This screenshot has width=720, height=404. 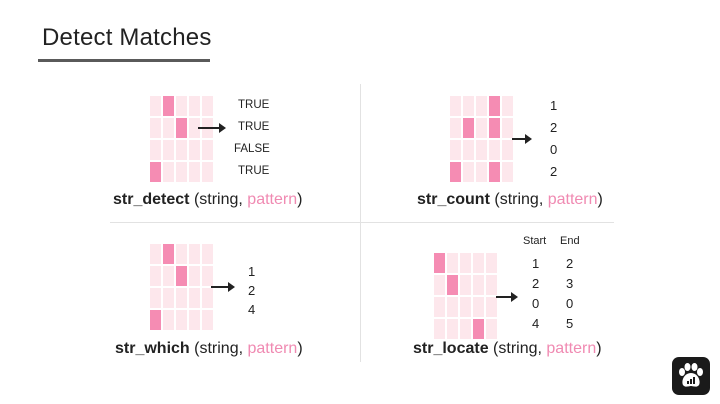 What do you see at coordinates (151, 199) in the screenshot?
I see `function-name: str_detect` at bounding box center [151, 199].